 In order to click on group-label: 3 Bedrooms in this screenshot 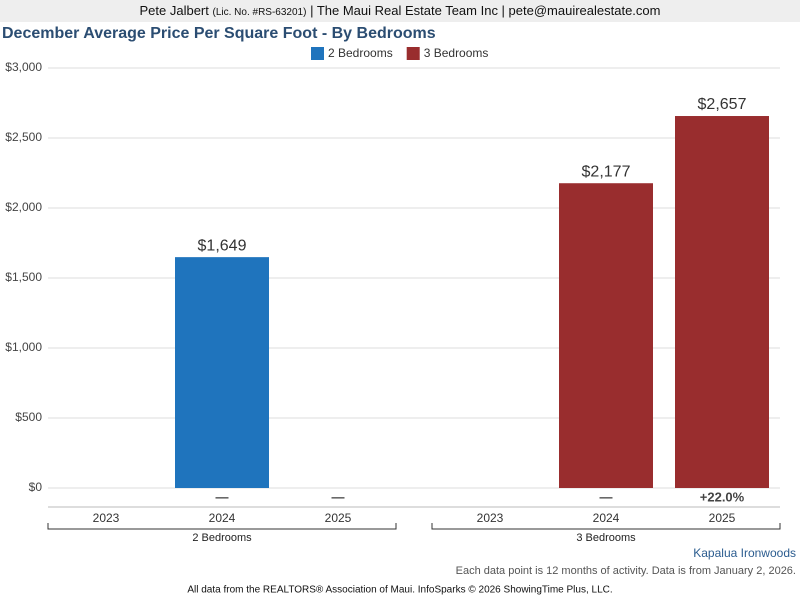, I will do `click(606, 538)`.